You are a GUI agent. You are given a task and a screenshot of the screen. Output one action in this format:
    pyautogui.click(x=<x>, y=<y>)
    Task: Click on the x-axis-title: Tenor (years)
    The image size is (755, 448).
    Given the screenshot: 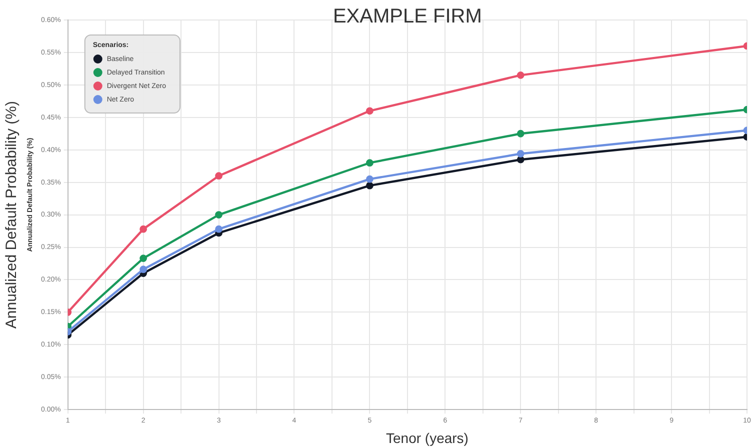 What is the action you would take?
    pyautogui.click(x=427, y=438)
    